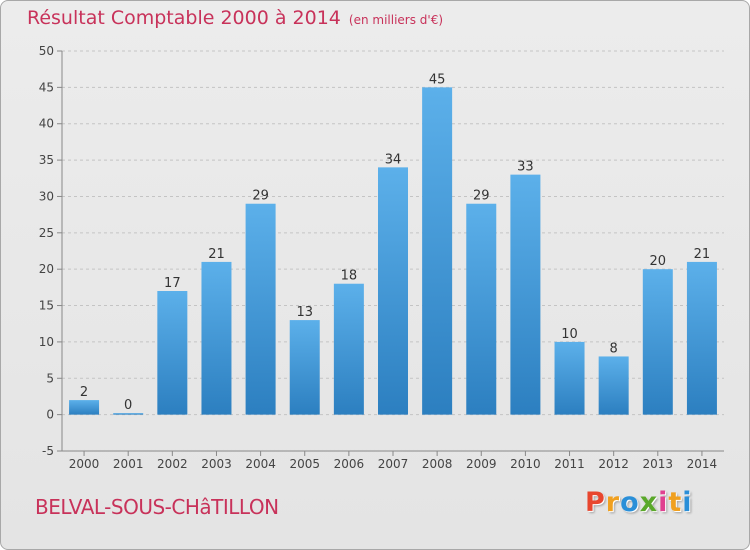 This screenshot has width=750, height=550. I want to click on x-tick-label-2007: 2007, so click(393, 464).